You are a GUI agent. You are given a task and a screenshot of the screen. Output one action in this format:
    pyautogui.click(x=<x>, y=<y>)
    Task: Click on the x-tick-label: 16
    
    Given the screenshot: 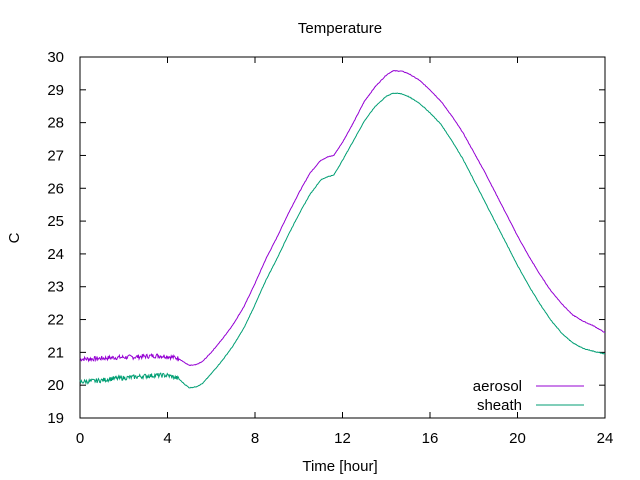 What is the action you would take?
    pyautogui.click(x=430, y=438)
    